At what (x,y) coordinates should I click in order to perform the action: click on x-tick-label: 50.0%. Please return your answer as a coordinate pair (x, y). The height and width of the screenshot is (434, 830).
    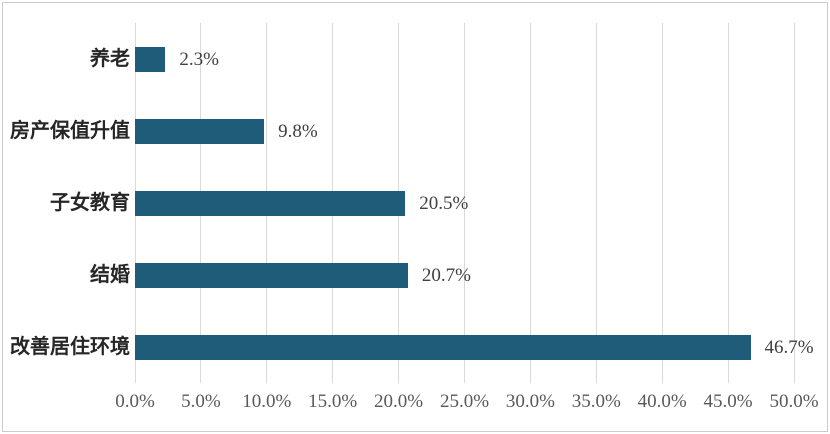
    Looking at the image, I should click on (794, 401).